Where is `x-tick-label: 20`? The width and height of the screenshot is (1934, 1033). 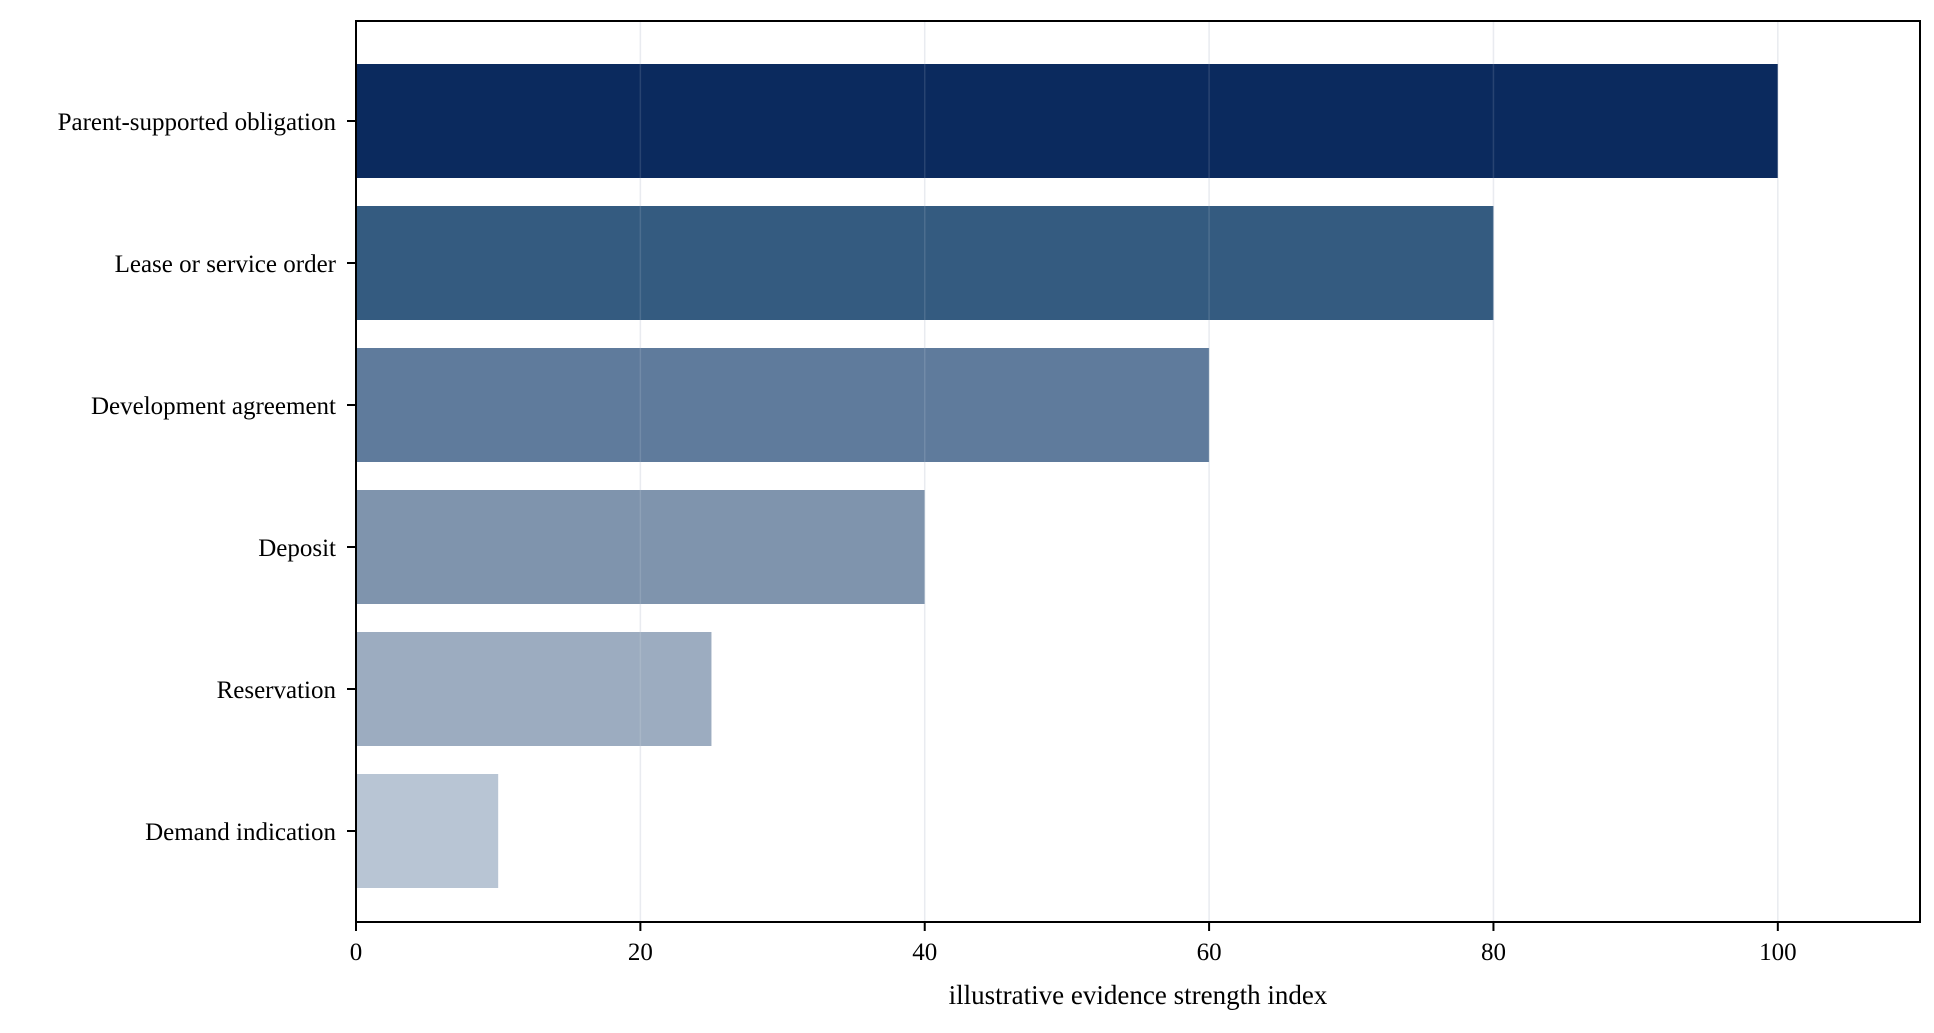 x-tick-label: 20 is located at coordinates (640, 952).